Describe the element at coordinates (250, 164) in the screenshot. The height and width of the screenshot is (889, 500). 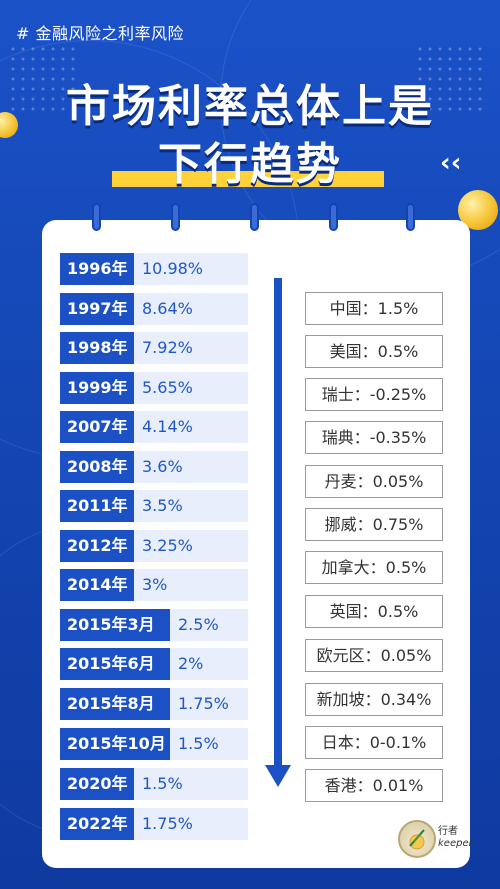
I see `headline-line2: 下行趋势` at that location.